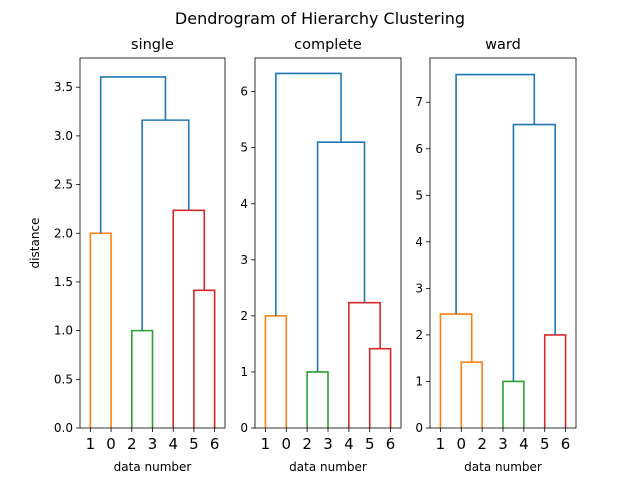 This screenshot has width=640, height=480. I want to click on panel-title: single, so click(152, 45).